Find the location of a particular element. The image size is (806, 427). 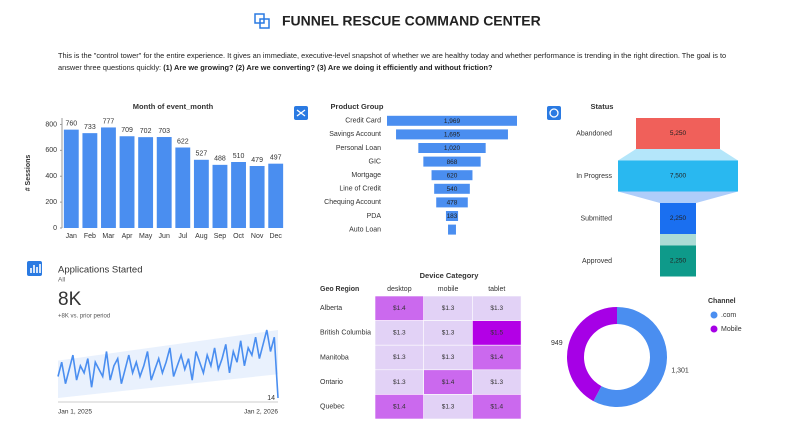

category-label: PDA is located at coordinates (374, 216).